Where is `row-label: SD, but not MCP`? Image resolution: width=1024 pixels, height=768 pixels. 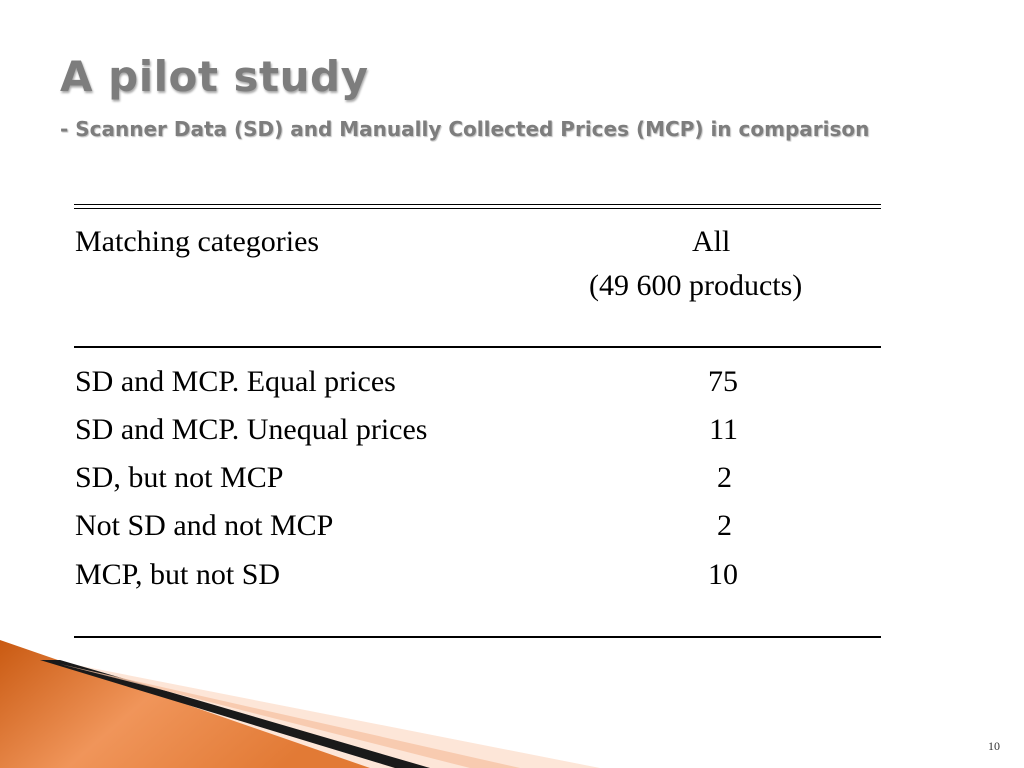 row-label: SD, but not MCP is located at coordinates (179, 477).